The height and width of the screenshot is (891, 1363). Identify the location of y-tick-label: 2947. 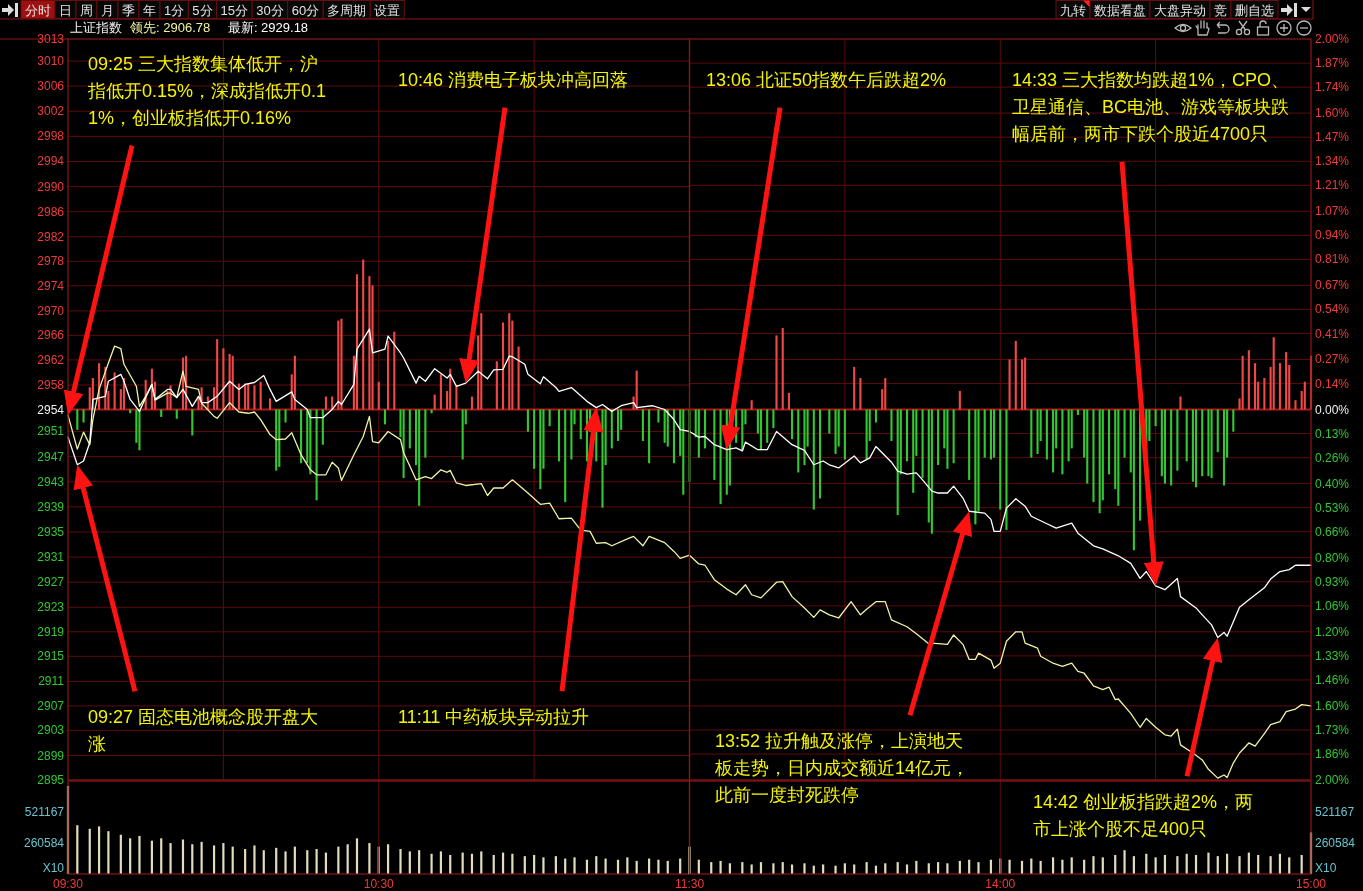
(51, 456).